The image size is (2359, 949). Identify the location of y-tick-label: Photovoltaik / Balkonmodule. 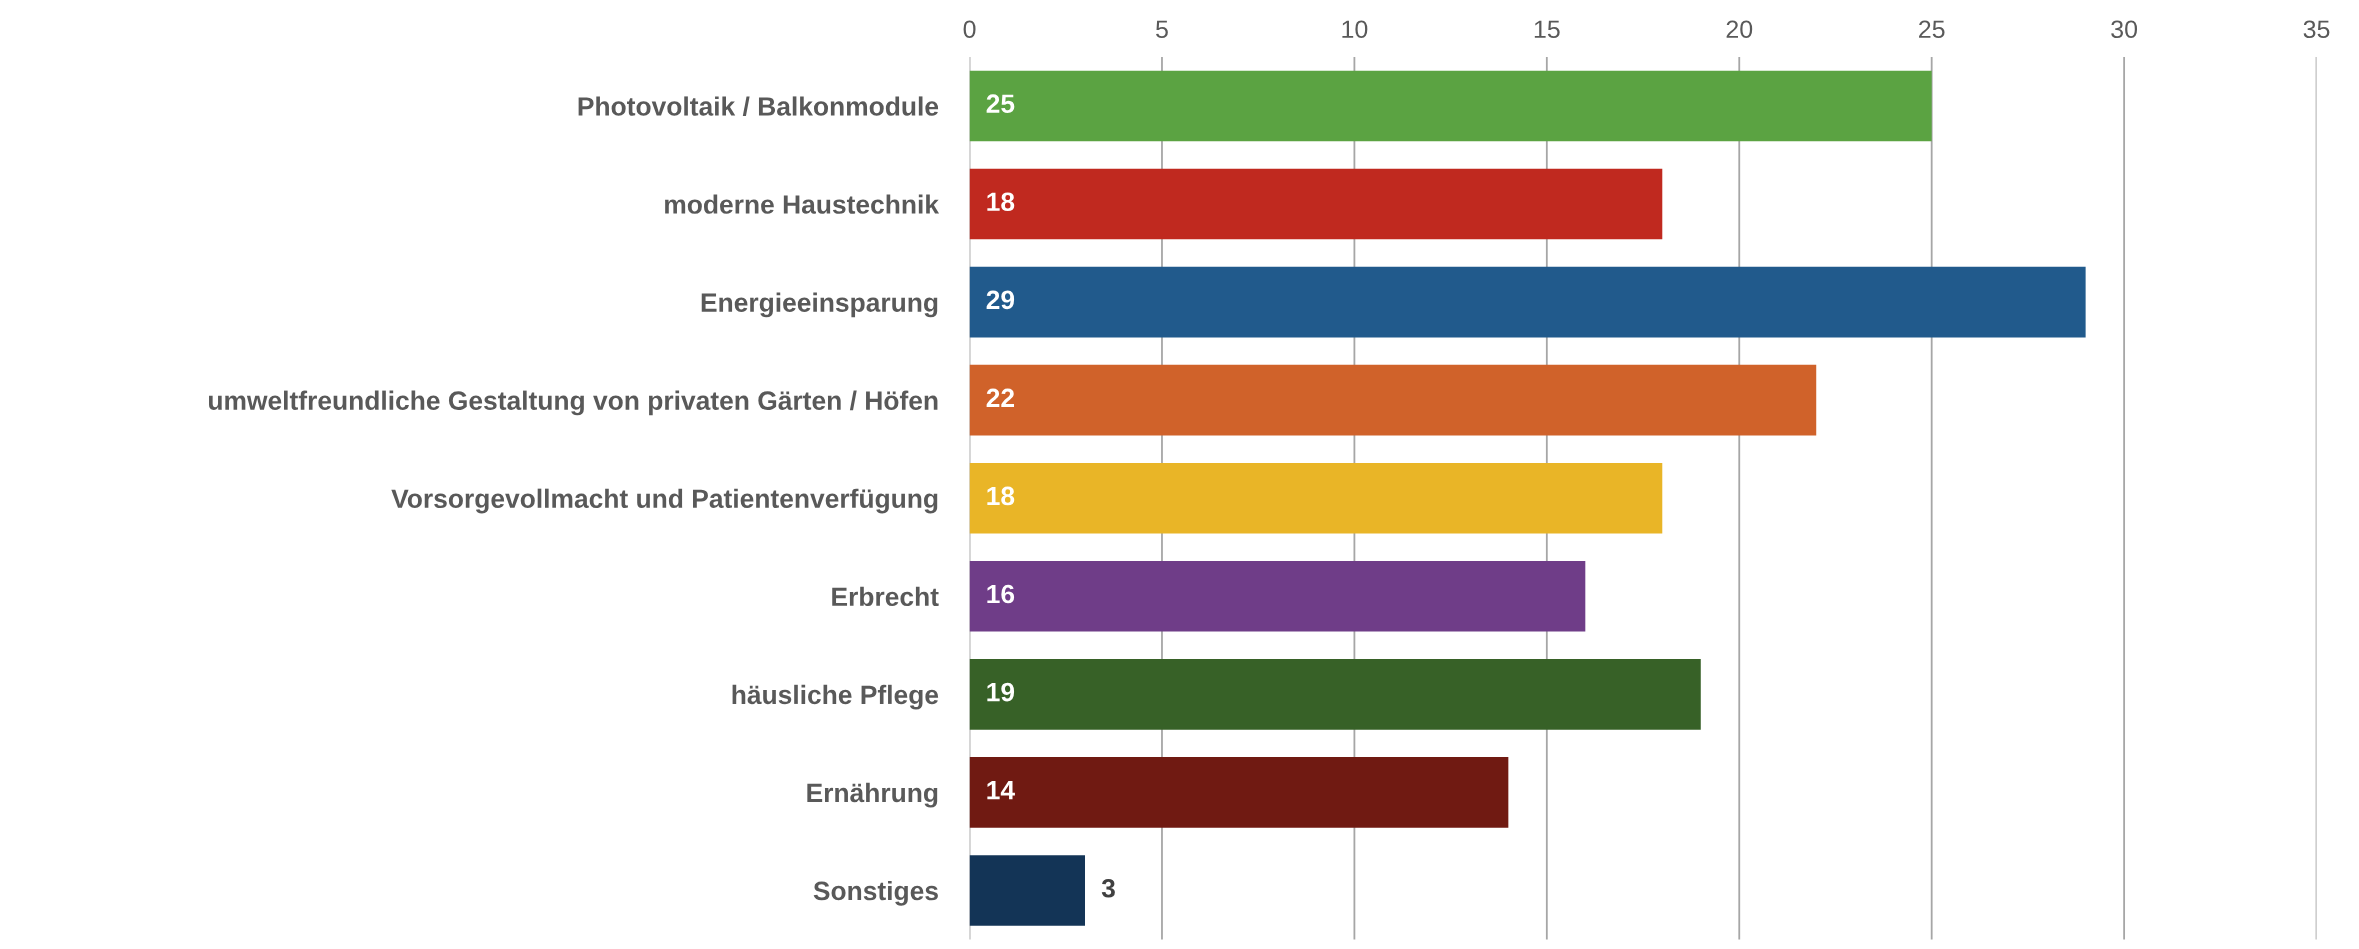
(758, 106).